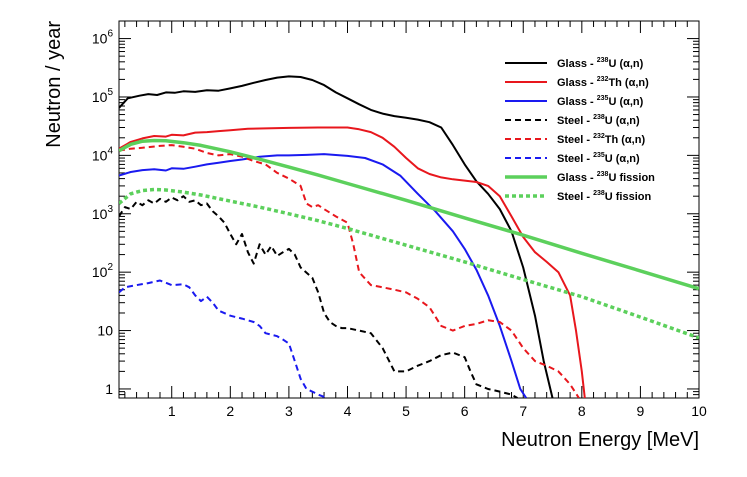  Describe the element at coordinates (523, 411) in the screenshot. I see `x-tick-label: 7` at that location.